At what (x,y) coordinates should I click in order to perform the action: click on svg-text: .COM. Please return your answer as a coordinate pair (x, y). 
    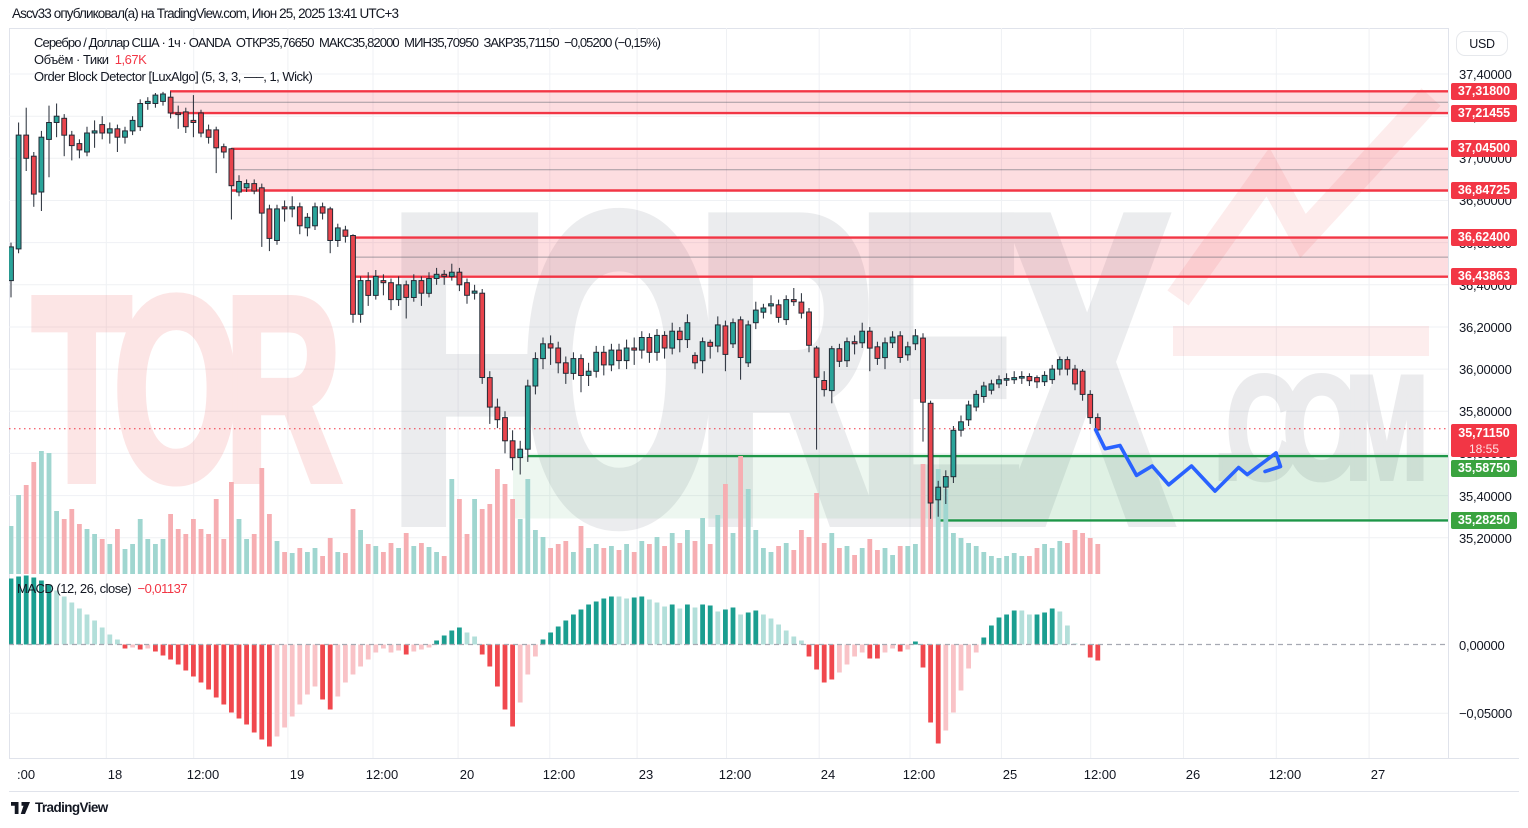
    Looking at the image, I should click on (1321, 428).